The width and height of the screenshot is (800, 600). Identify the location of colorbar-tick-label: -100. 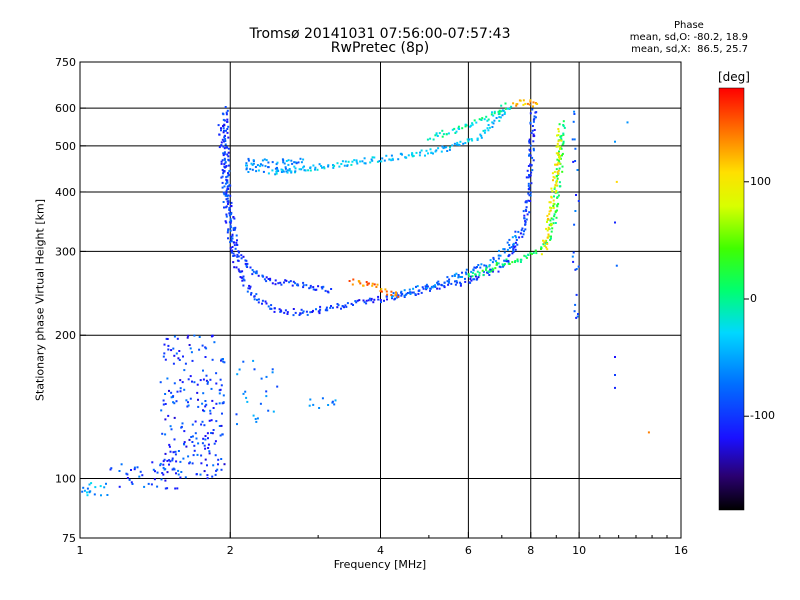
(762, 416).